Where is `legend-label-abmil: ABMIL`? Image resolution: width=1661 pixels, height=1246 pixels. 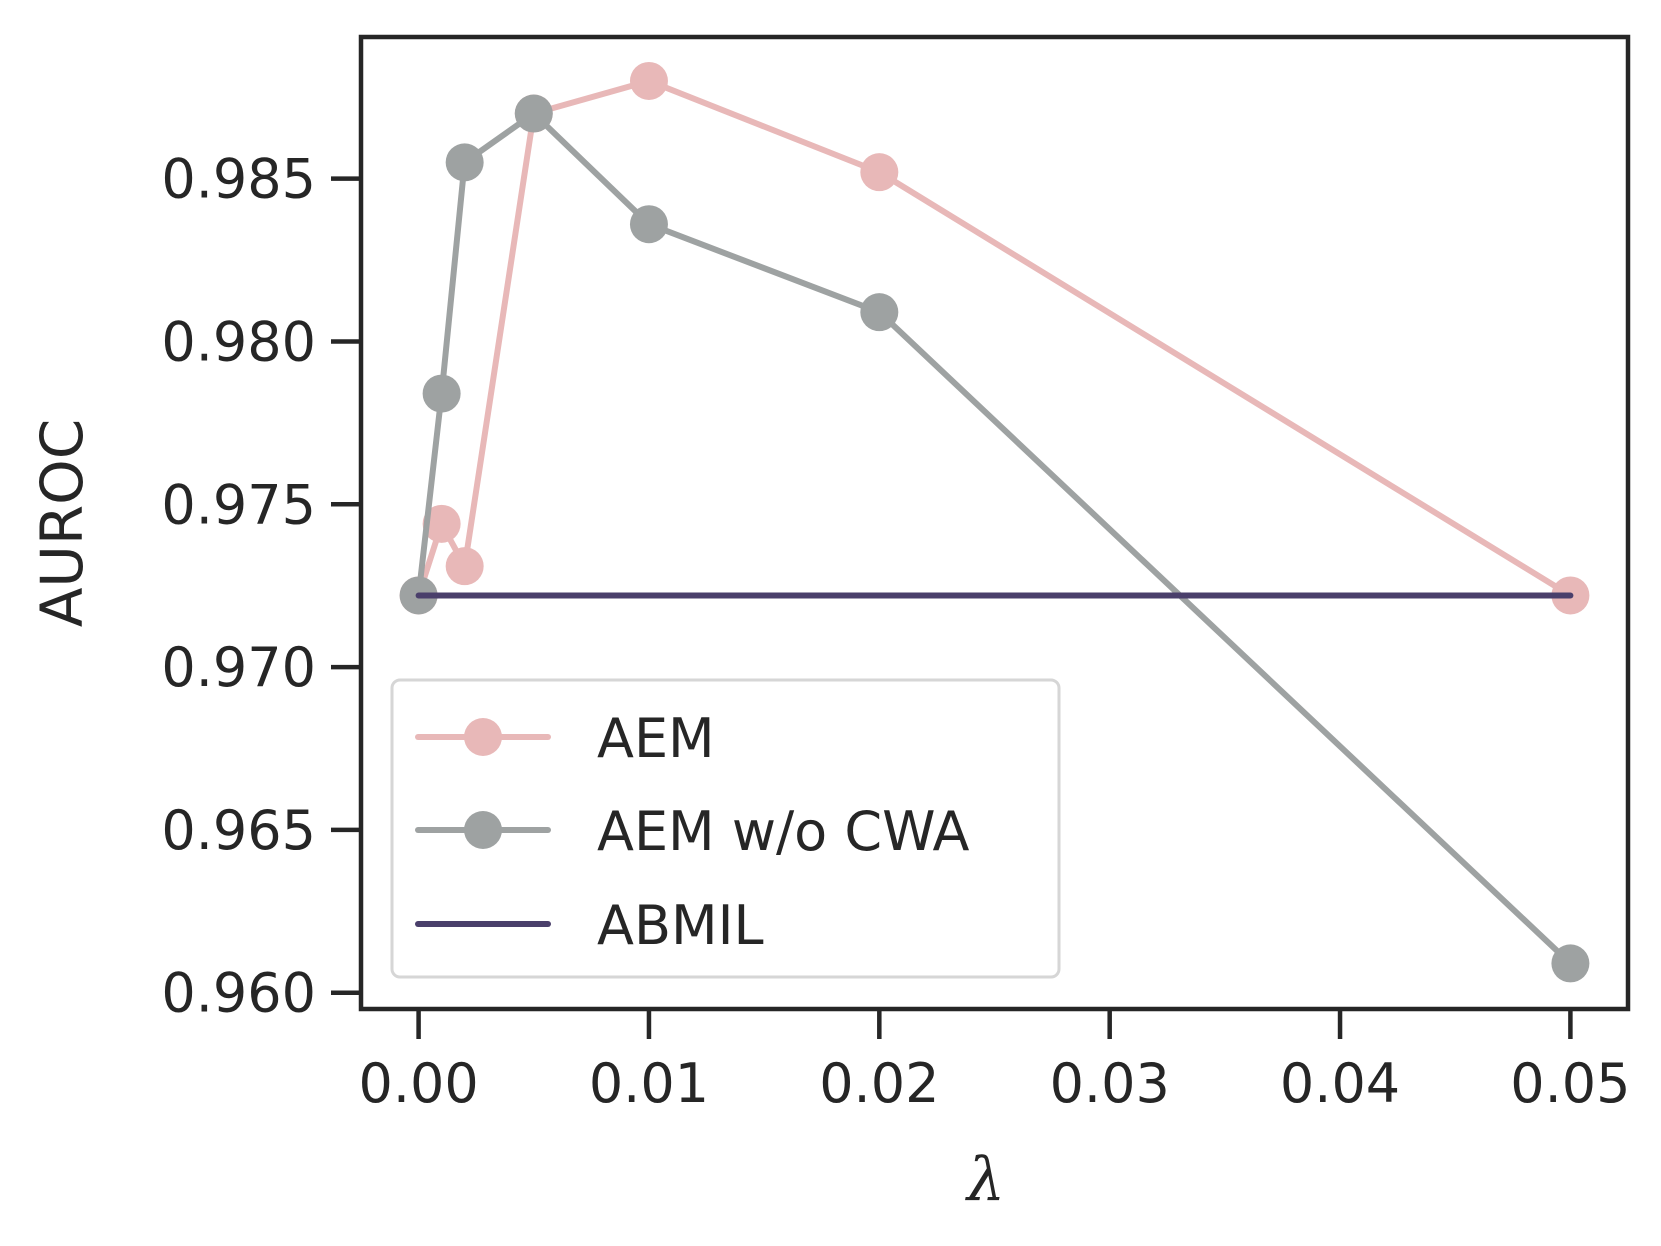 legend-label-abmil: ABMIL is located at coordinates (680, 925).